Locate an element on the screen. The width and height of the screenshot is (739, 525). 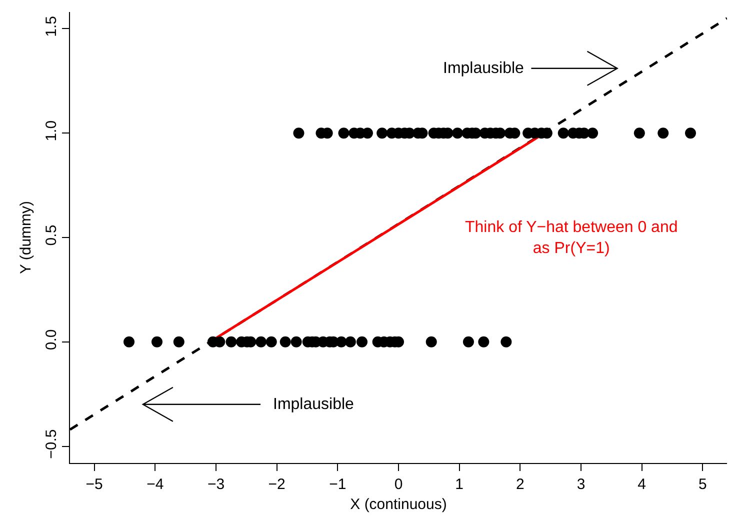
x-axis-title: X (continuous) is located at coordinates (398, 504).